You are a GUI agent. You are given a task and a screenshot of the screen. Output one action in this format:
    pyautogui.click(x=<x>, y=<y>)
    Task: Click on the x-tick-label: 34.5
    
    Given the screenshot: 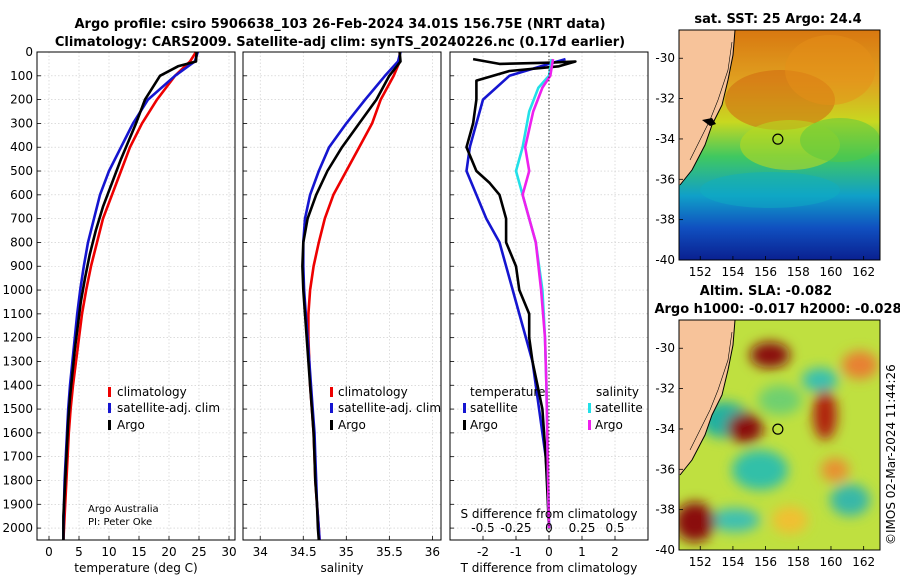 What is the action you would take?
    pyautogui.click(x=303, y=552)
    